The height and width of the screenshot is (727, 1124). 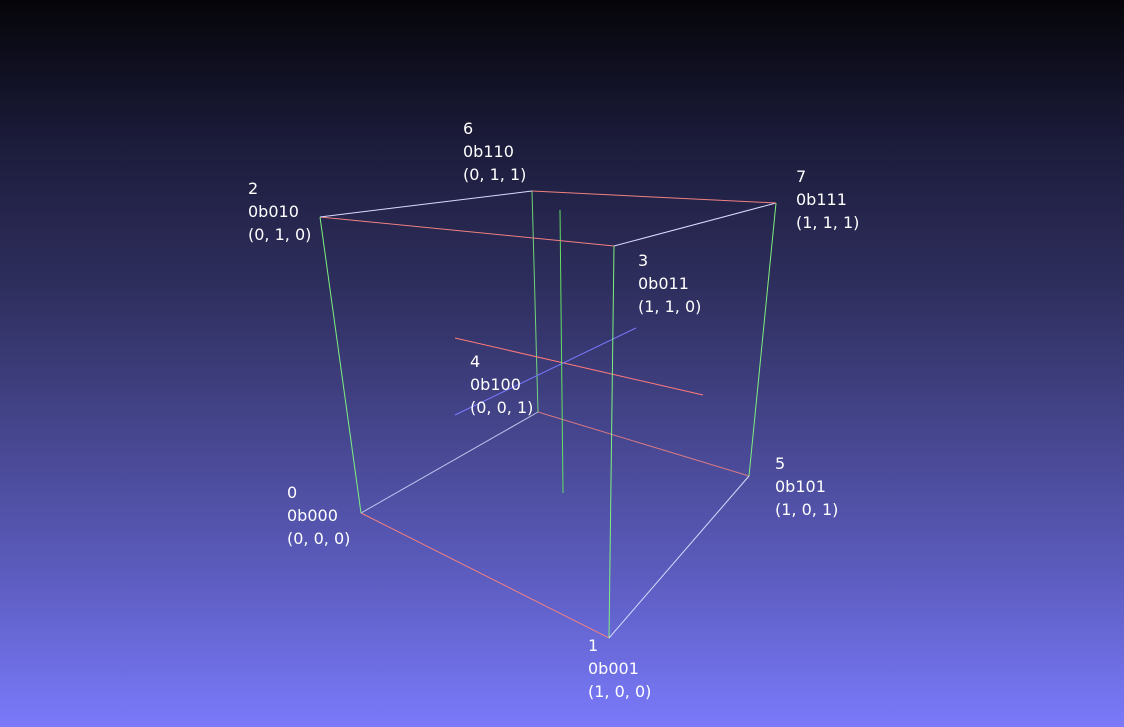 What do you see at coordinates (468, 128) in the screenshot?
I see `vertex-index: 6` at bounding box center [468, 128].